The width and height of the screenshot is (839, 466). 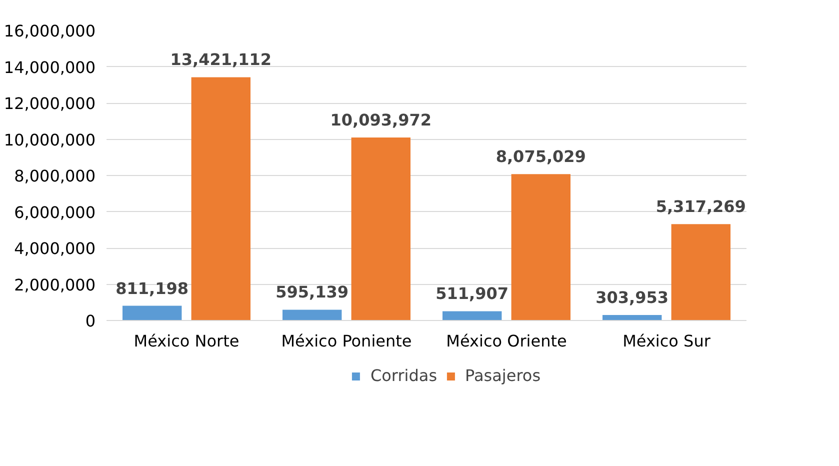 What do you see at coordinates (506, 341) in the screenshot?
I see `x-tick-label: México Oriente` at bounding box center [506, 341].